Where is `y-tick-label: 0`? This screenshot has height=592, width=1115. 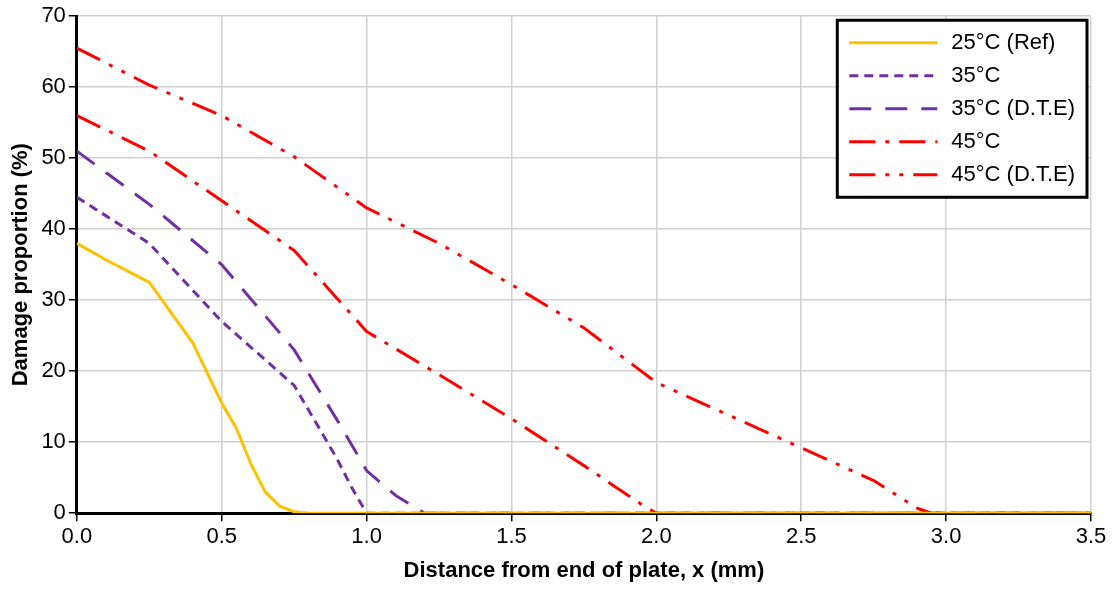
y-tick-label: 0 is located at coordinates (59, 512).